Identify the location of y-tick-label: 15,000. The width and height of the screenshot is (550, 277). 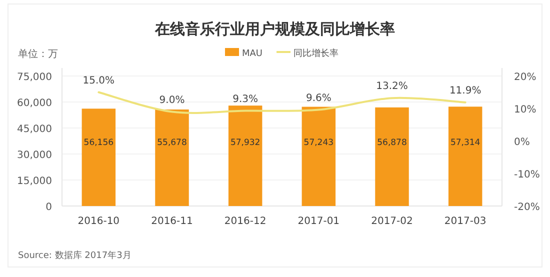
(34, 181).